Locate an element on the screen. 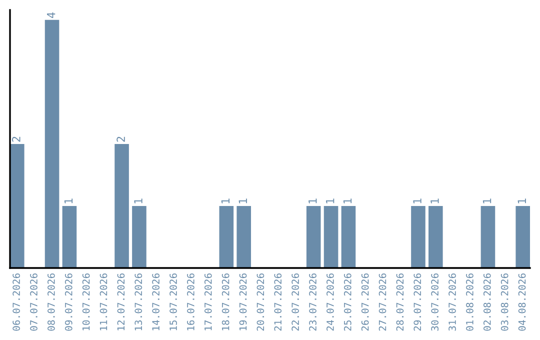 This screenshot has width=540, height=340. x-tick-label: 21.07.2026 is located at coordinates (278, 302).